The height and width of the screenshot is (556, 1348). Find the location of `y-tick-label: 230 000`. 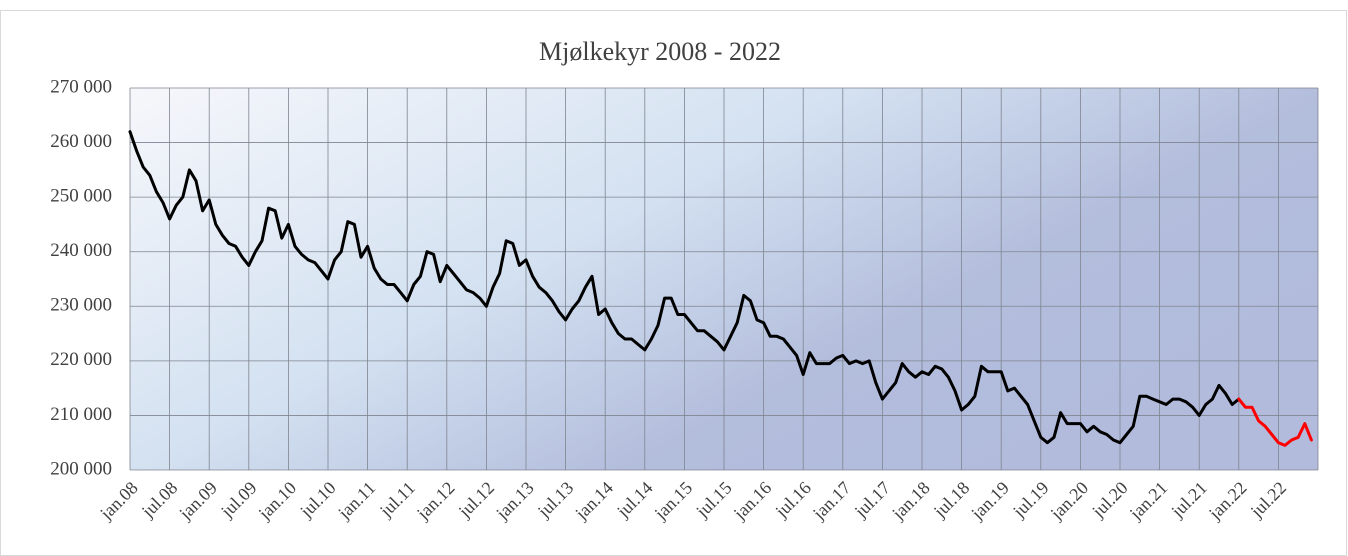

y-tick-label: 230 000 is located at coordinates (81, 305).